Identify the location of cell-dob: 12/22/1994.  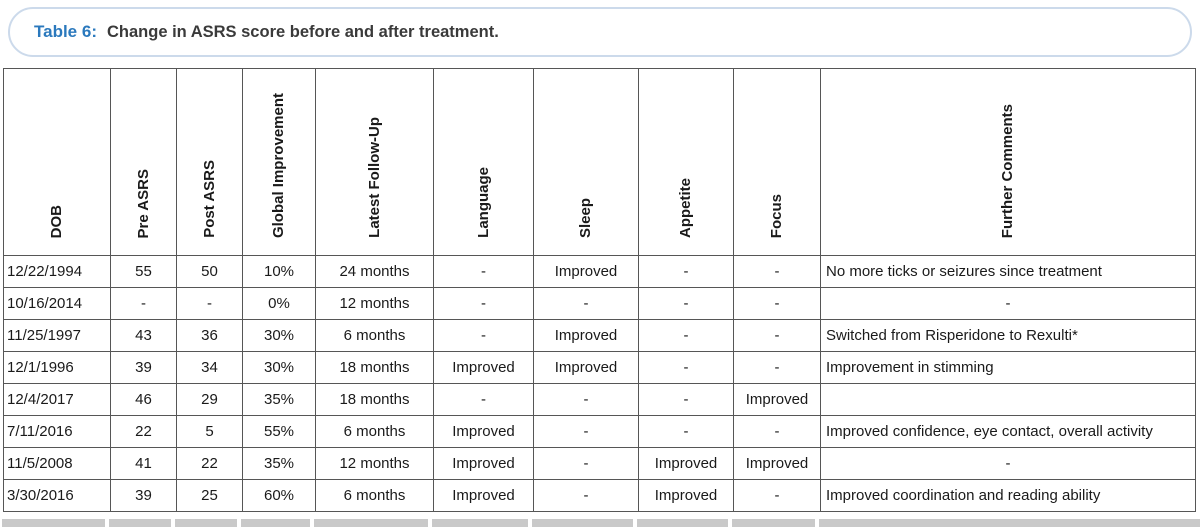
(57, 271).